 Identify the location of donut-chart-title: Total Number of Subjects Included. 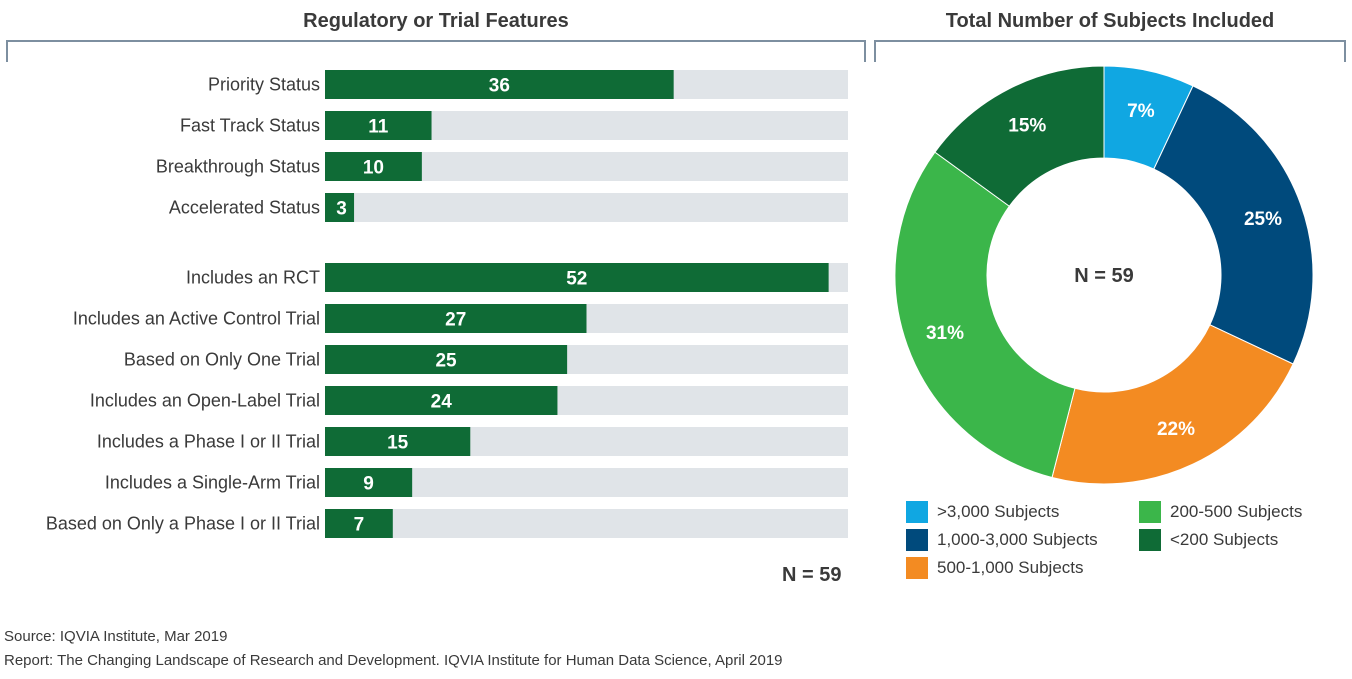
(1110, 21).